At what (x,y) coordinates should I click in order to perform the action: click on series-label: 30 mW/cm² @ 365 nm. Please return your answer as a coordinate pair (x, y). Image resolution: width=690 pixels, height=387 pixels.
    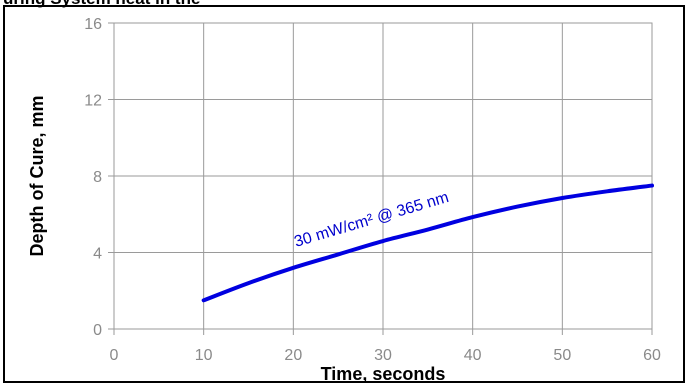
    Looking at the image, I should click on (371, 220).